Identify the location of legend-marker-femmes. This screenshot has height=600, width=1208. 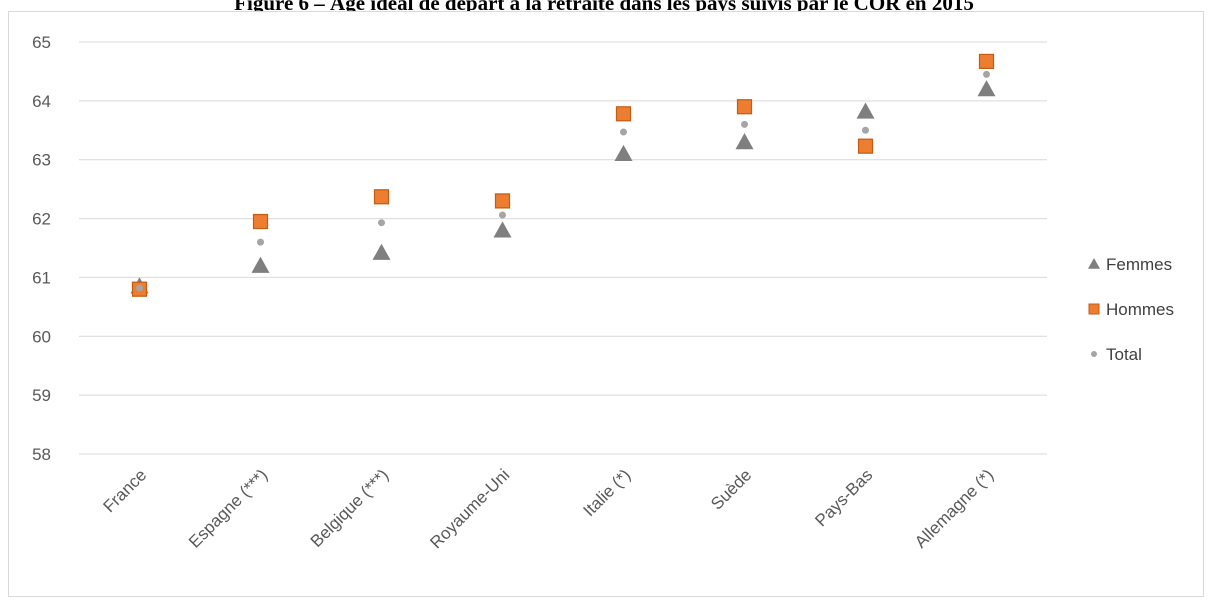
(1094, 263).